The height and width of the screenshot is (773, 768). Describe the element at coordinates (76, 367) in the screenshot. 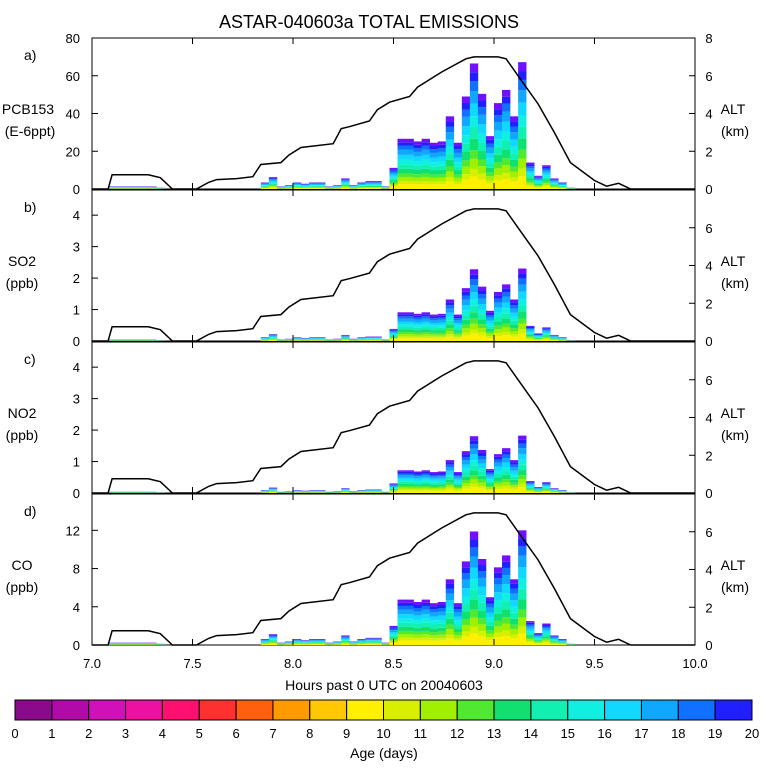

I see `y-tick-label: 4` at that location.